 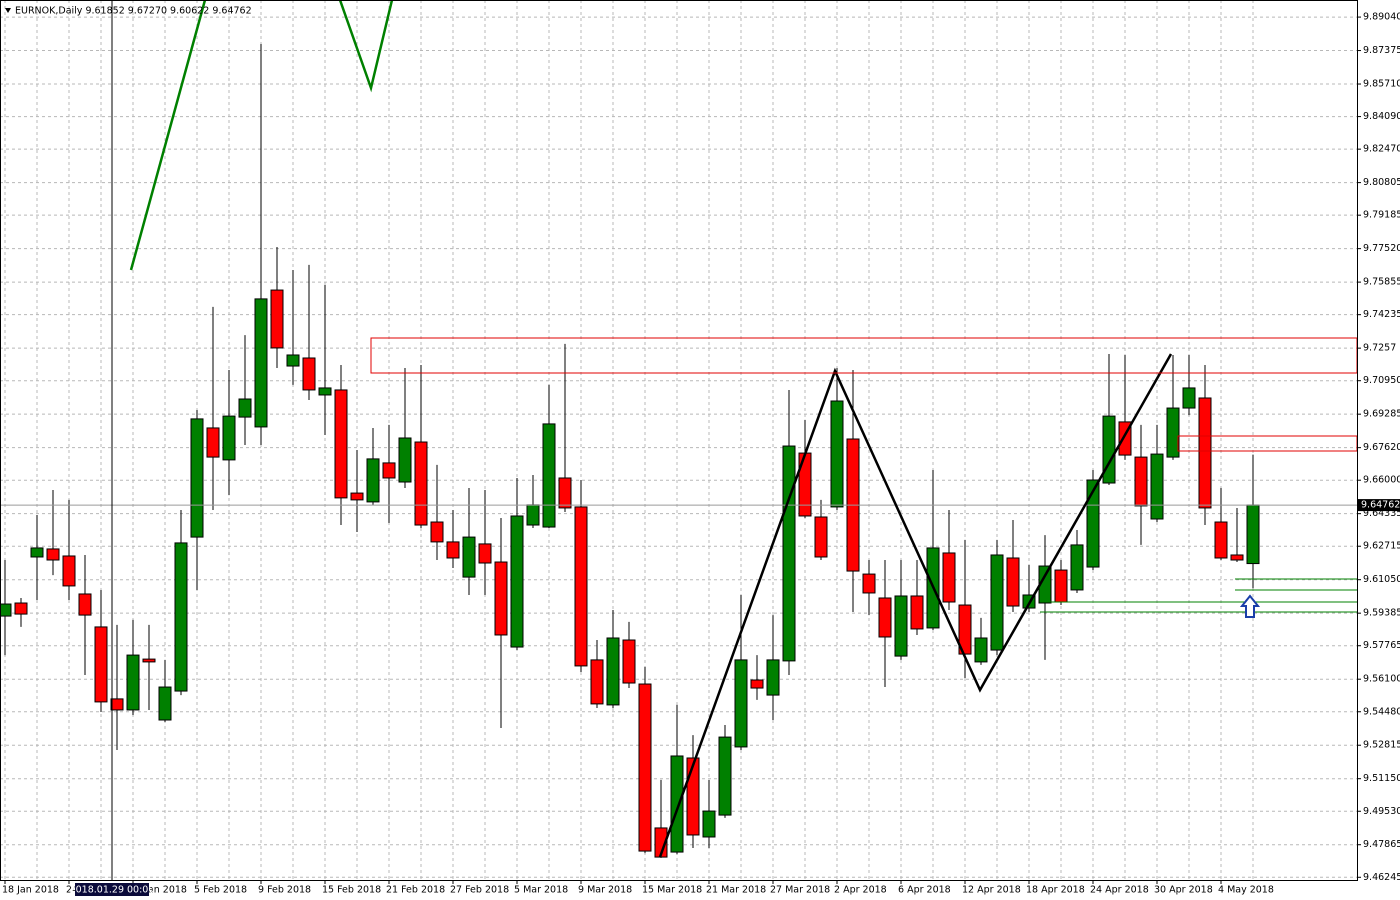 I want to click on y-tick-label: 9.75855, so click(x=1381, y=282).